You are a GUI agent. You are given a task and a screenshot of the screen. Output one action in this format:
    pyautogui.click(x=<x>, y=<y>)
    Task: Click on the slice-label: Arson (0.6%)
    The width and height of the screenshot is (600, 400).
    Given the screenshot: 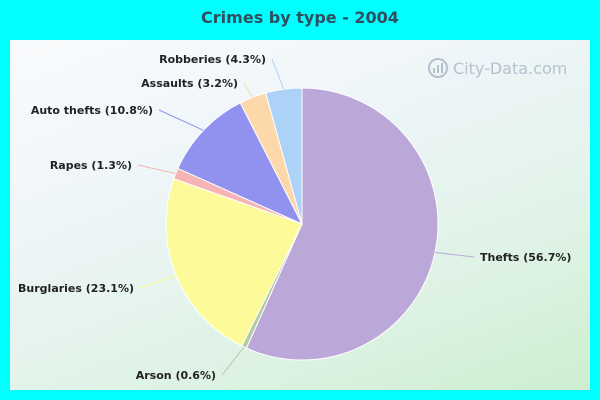 What is the action you would take?
    pyautogui.click(x=176, y=375)
    